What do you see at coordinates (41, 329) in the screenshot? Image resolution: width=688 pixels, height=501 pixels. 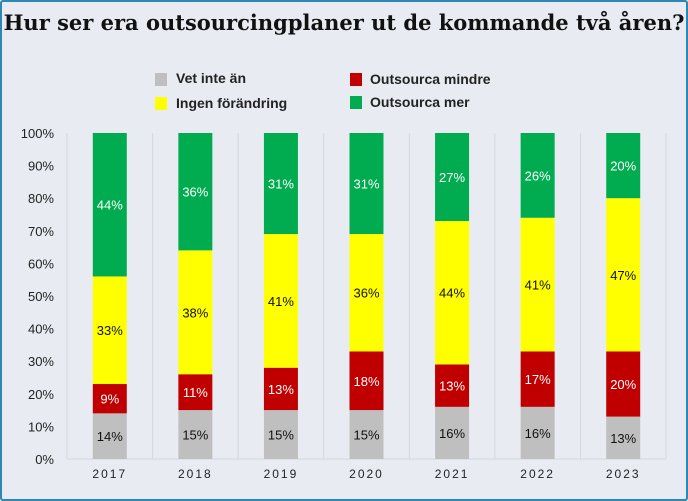 I see `y-tick-label: 40%` at bounding box center [41, 329].